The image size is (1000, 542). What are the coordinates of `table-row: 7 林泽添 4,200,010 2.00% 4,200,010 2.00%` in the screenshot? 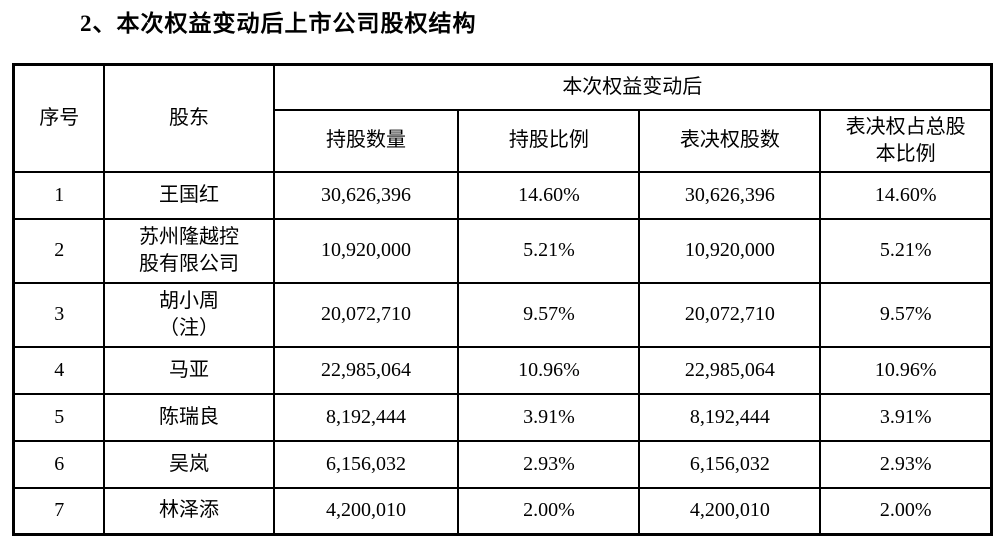 It's located at (502, 511).